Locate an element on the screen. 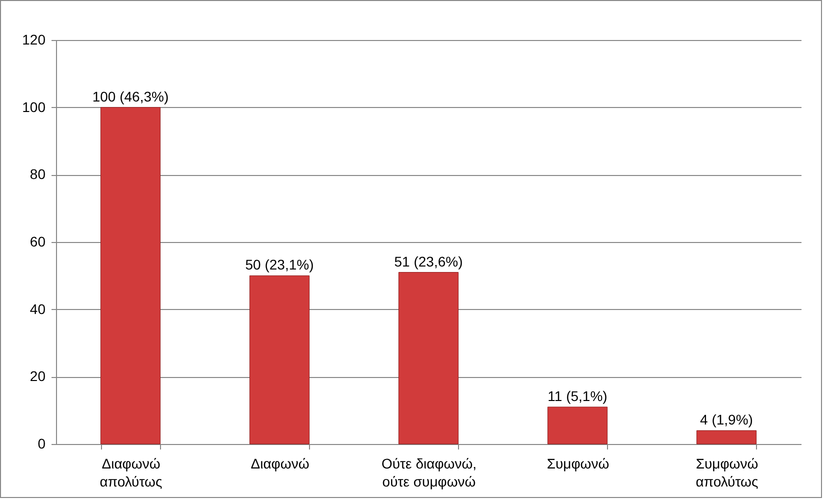  y-tick-label: 20 is located at coordinates (38, 376).